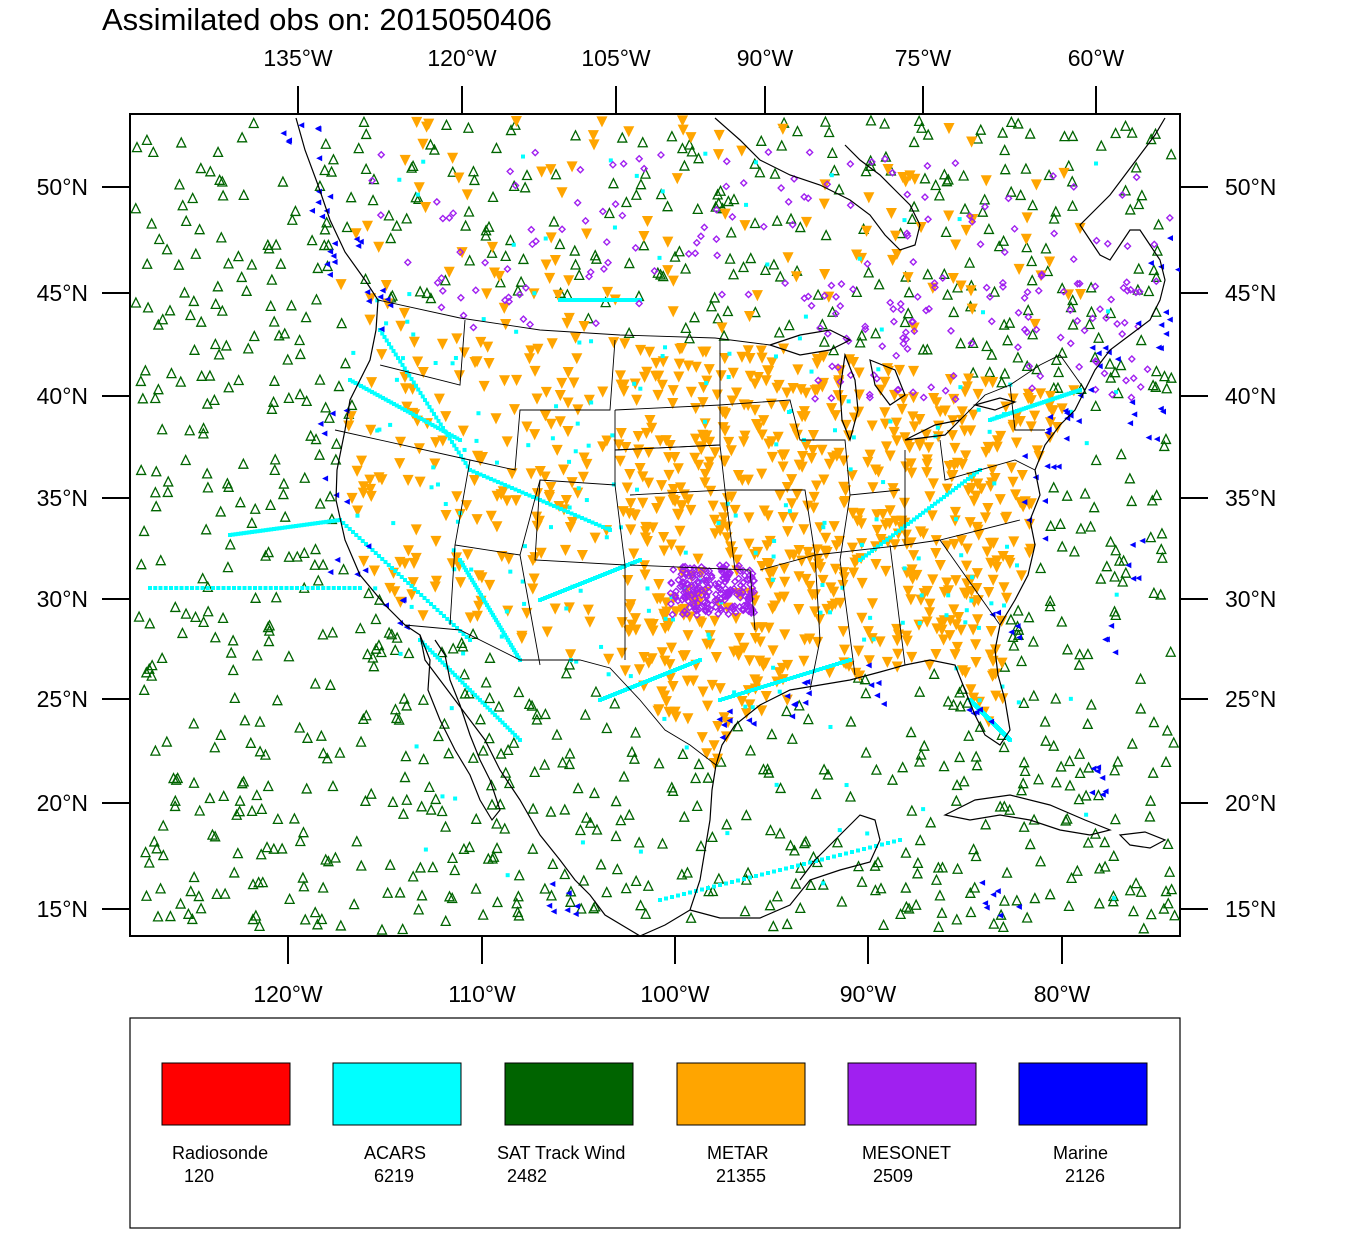 Image resolution: width=1350 pixels, height=1250 pixels. Describe the element at coordinates (574, 322) in the screenshot. I see `canada-border` at that location.